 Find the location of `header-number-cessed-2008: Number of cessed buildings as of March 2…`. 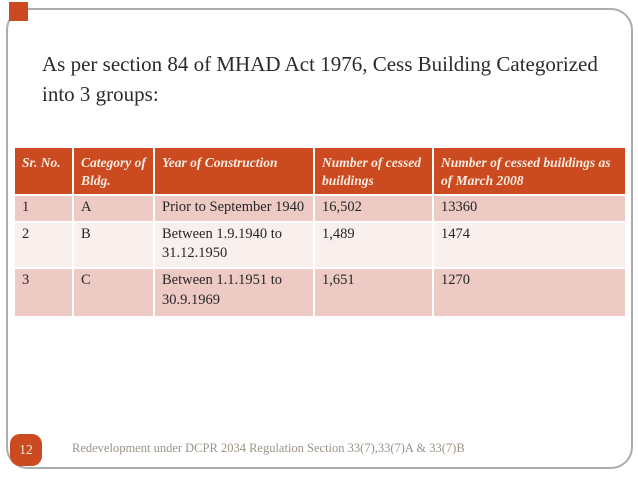

header-number-cessed-2008: Number of cessed buildings as of March 2… is located at coordinates (529, 171).